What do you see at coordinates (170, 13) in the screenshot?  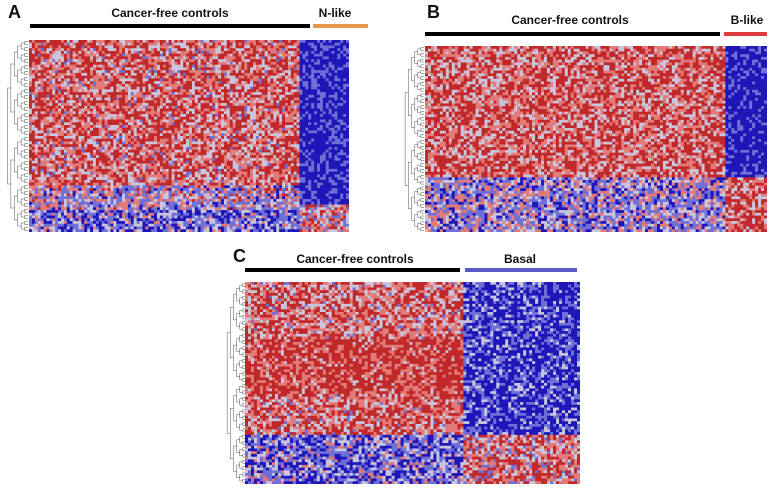 I see `panel-a-group-label-controls: Cancer-free controls` at bounding box center [170, 13].